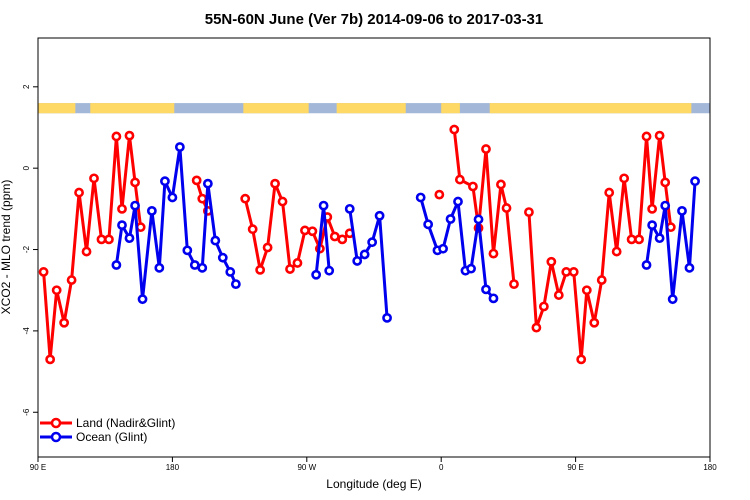 This screenshot has height=500, width=750. I want to click on y-axis-label: XCO2 - MLO trend (ppm), so click(6, 247).